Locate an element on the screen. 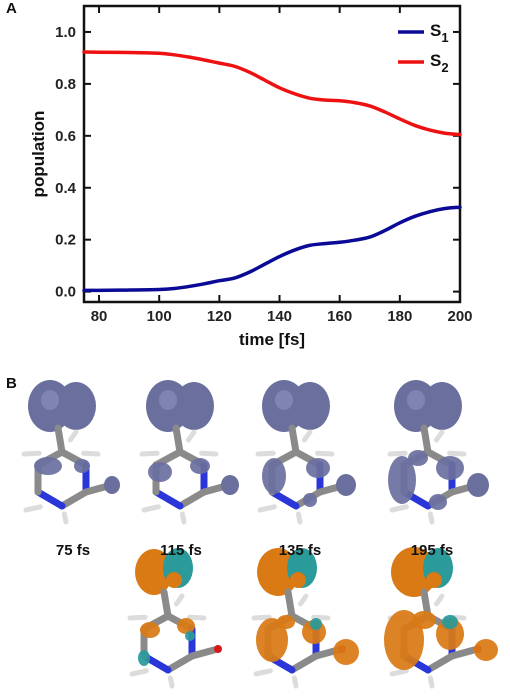 This screenshot has width=510, height=698. difference-density-135fs is located at coordinates (305, 618).